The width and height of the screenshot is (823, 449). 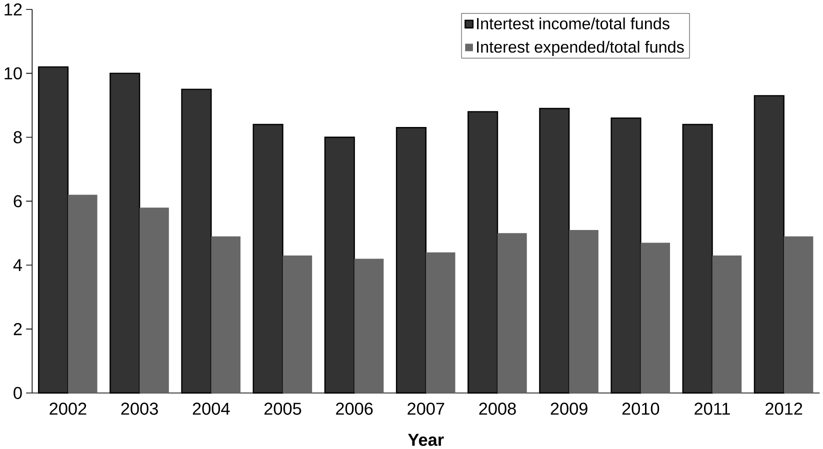 I want to click on x-tick-label: 2012, so click(x=784, y=408).